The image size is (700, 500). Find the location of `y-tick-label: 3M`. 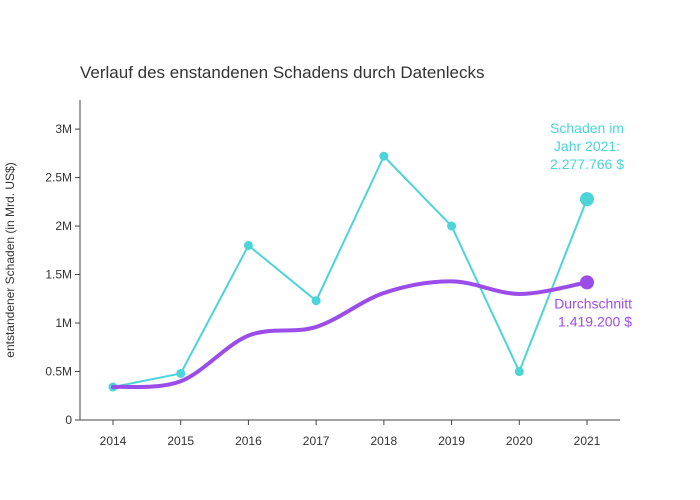

y-tick-label: 3M is located at coordinates (63, 129).